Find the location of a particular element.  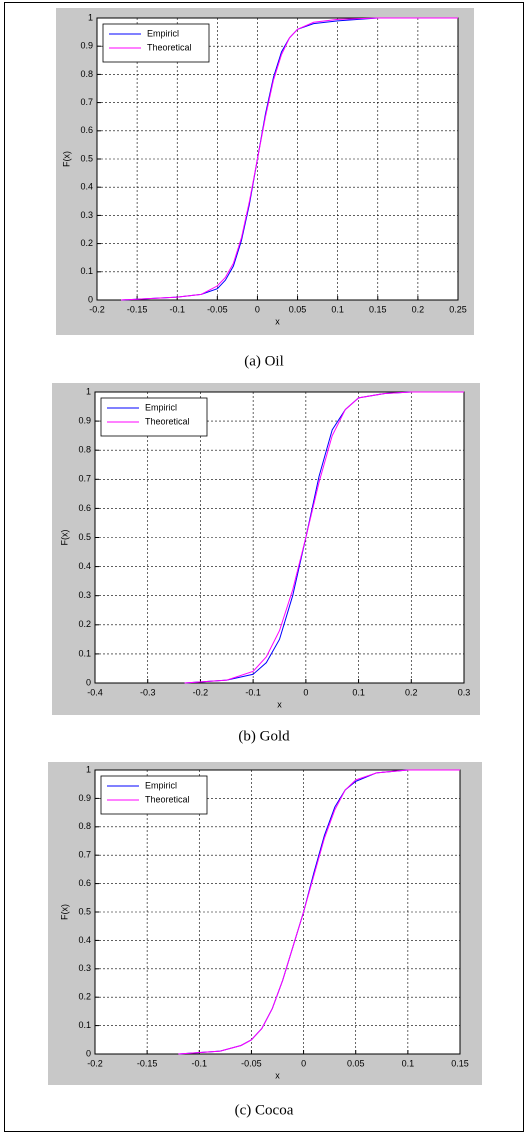

caption: (b) Gold is located at coordinates (264, 736).